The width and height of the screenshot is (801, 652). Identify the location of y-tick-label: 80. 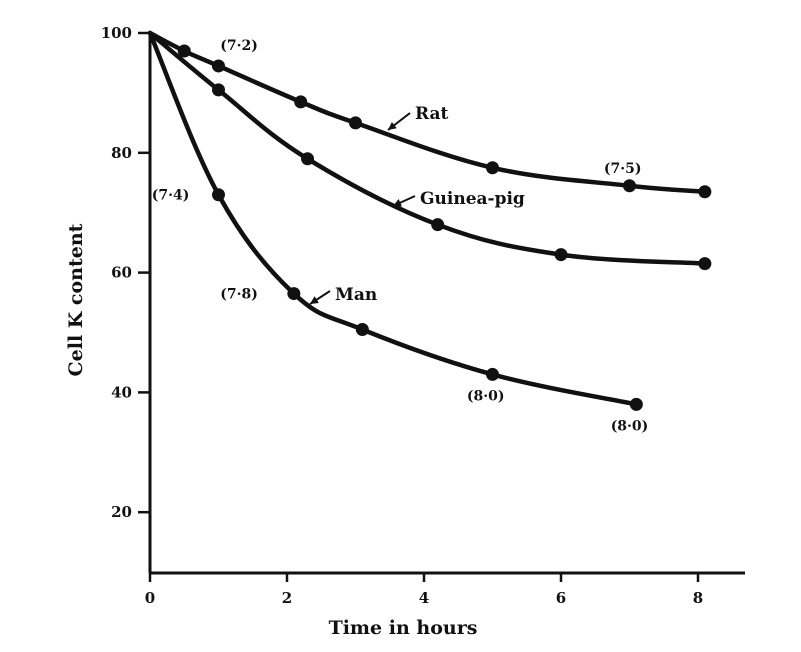
(121, 153).